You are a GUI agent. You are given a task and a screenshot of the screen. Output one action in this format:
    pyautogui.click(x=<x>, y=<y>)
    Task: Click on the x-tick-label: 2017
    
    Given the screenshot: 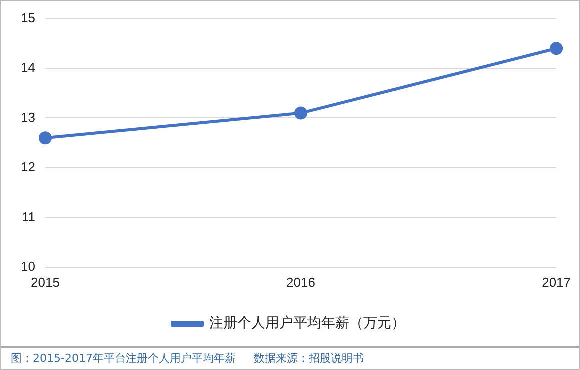 What is the action you would take?
    pyautogui.click(x=556, y=282)
    